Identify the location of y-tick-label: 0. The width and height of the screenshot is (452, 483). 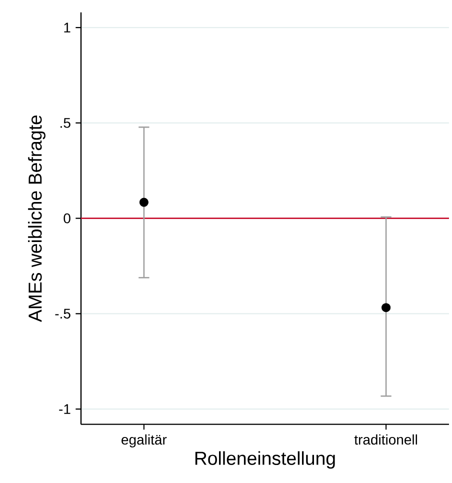
(67, 218).